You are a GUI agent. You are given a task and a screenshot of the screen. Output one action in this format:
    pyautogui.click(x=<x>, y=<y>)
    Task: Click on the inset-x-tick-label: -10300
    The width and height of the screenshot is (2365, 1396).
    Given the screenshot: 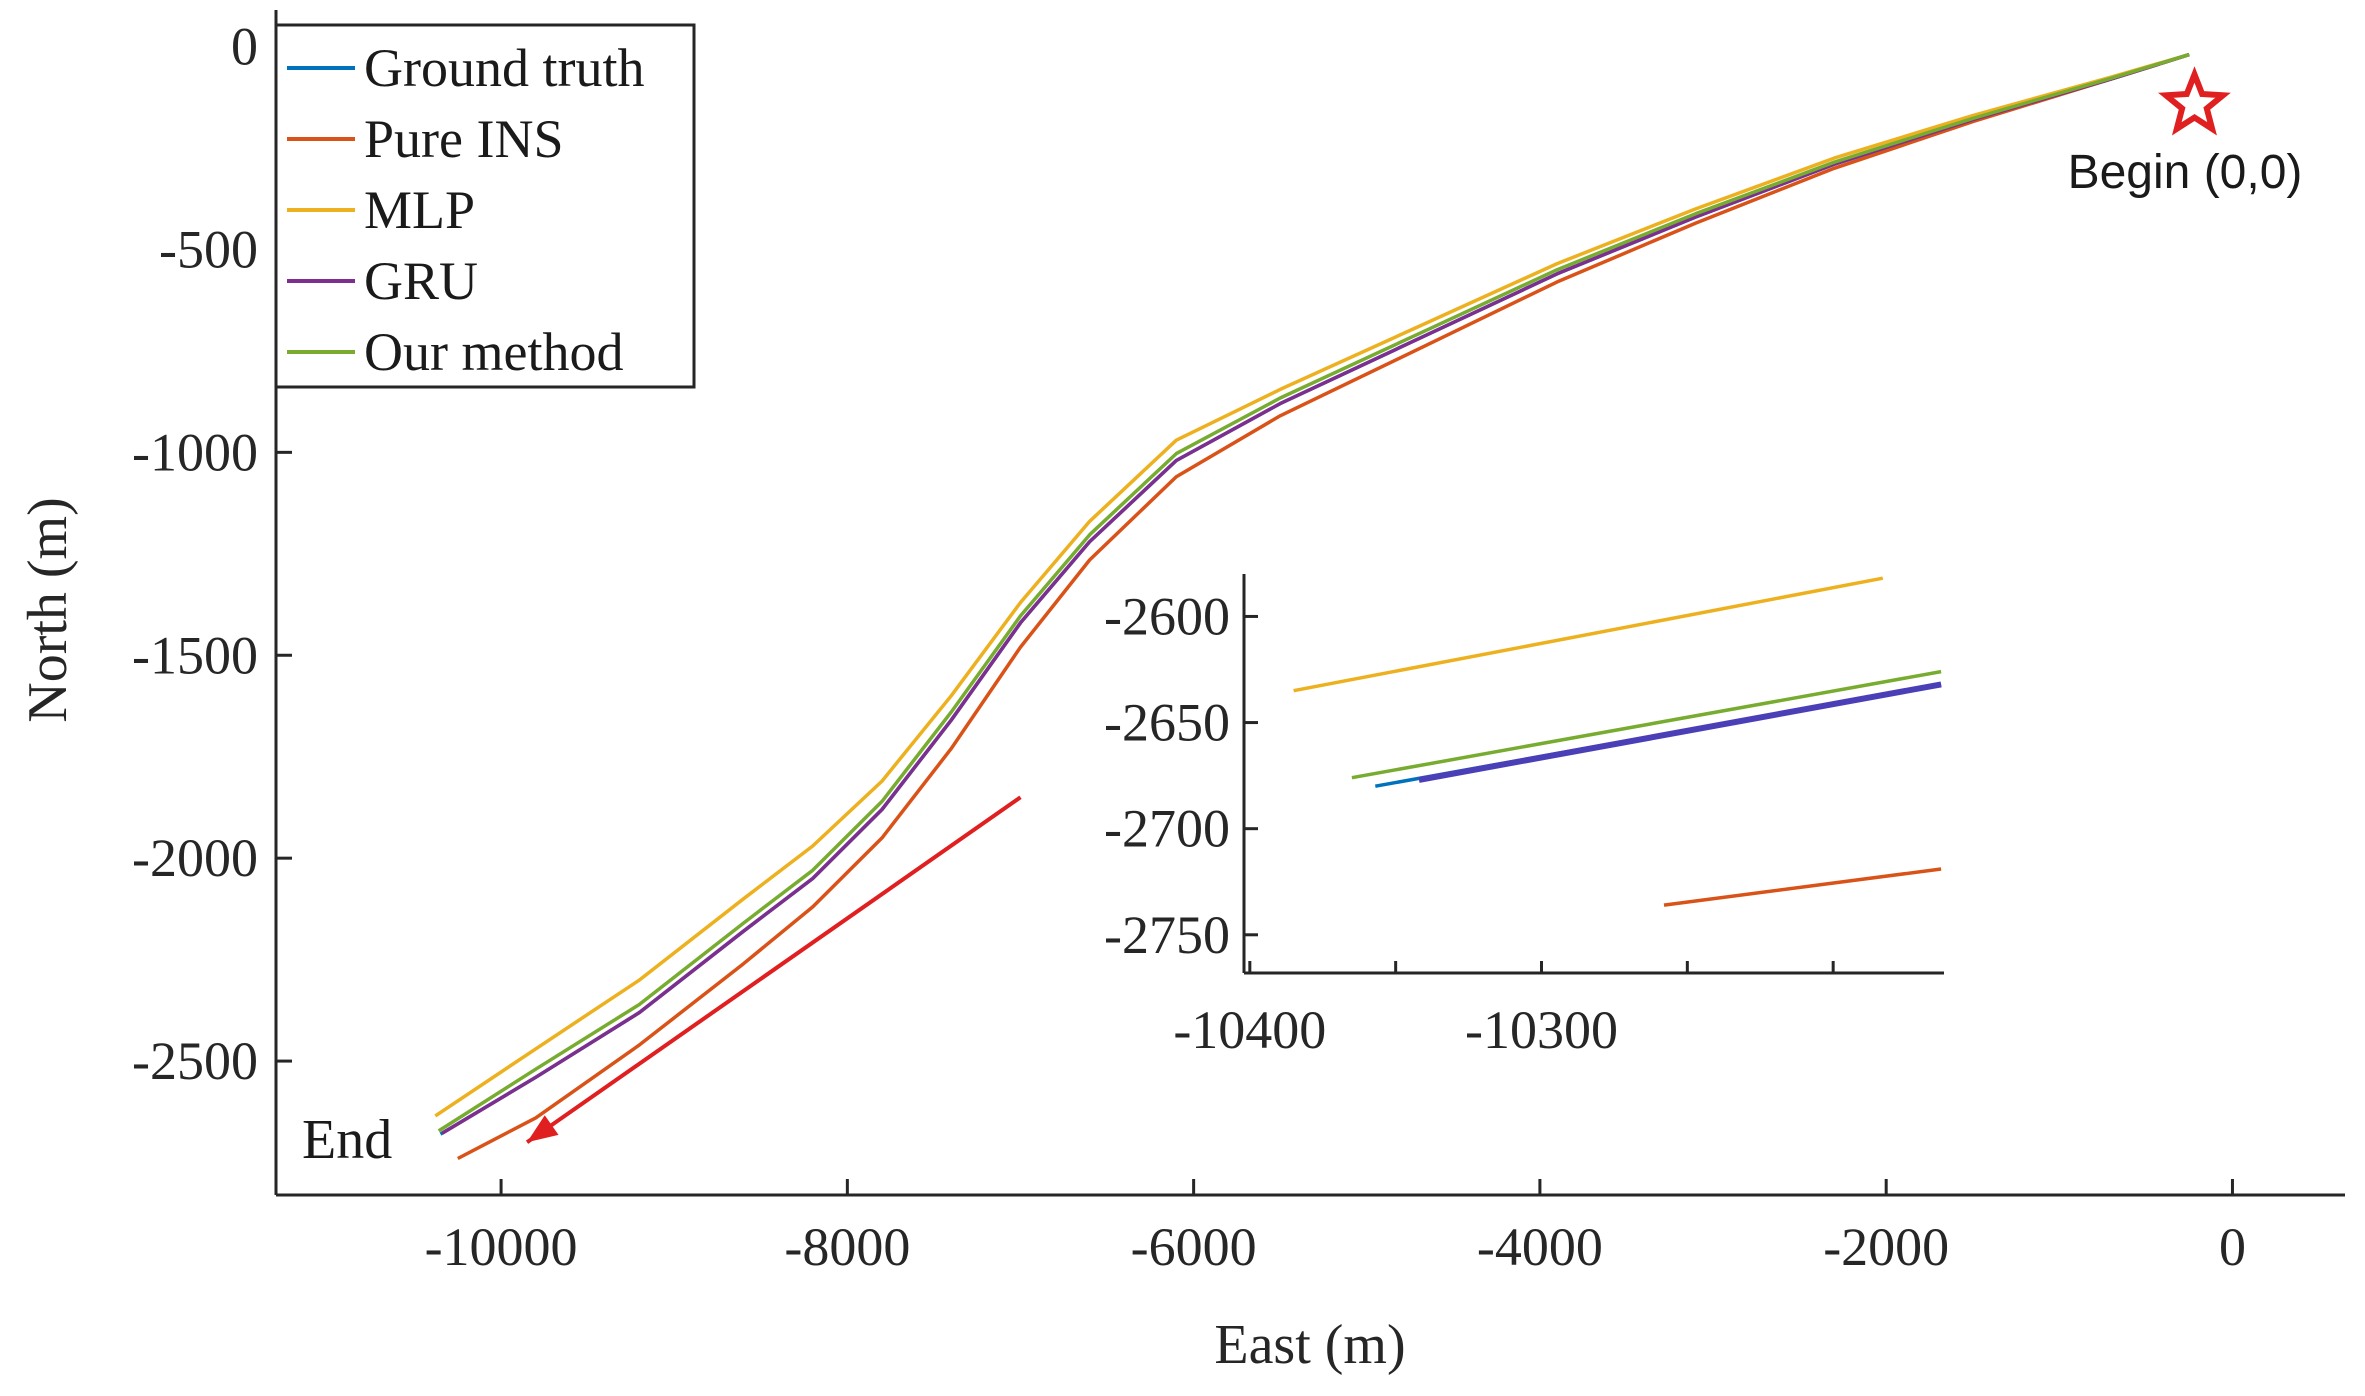 What is the action you would take?
    pyautogui.click(x=1541, y=1030)
    